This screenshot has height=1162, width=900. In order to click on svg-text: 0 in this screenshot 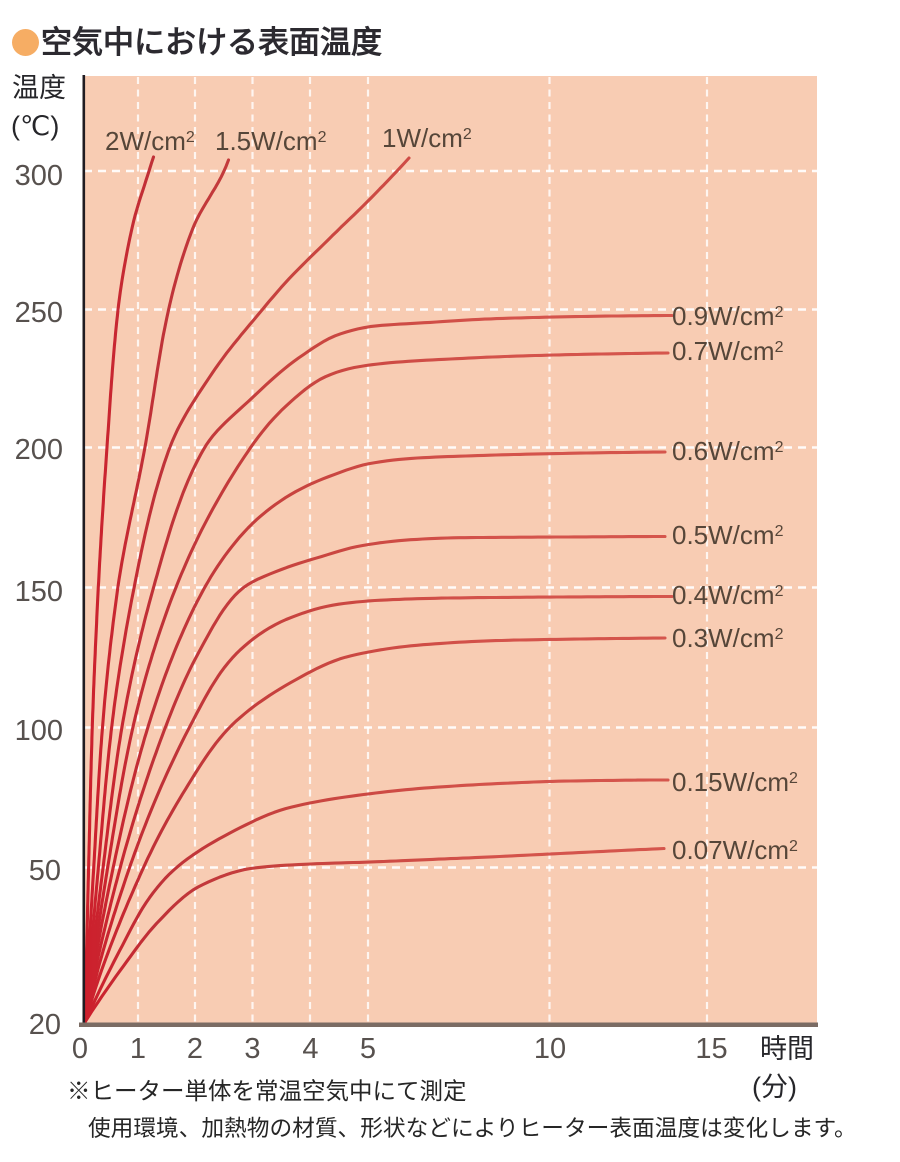, I will do `click(80, 1049)`.